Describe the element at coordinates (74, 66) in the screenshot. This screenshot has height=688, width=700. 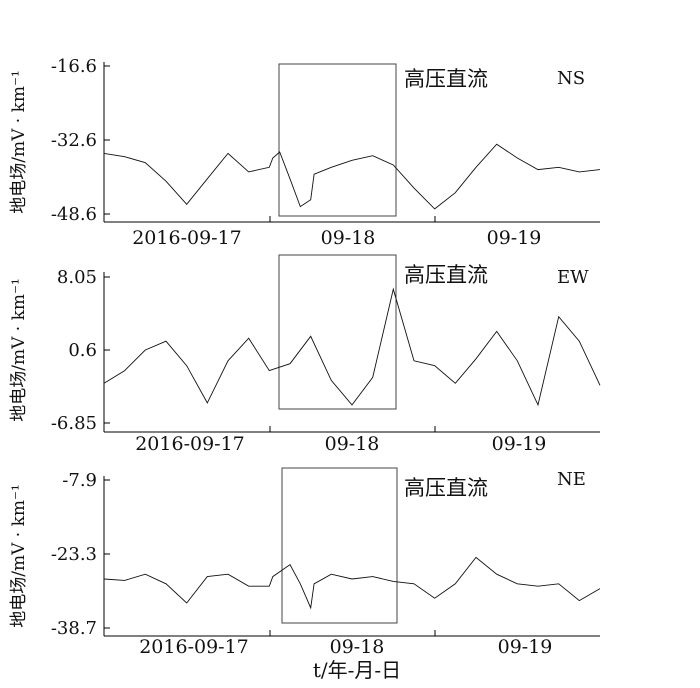
I see `y-tick-label: -16.6` at that location.